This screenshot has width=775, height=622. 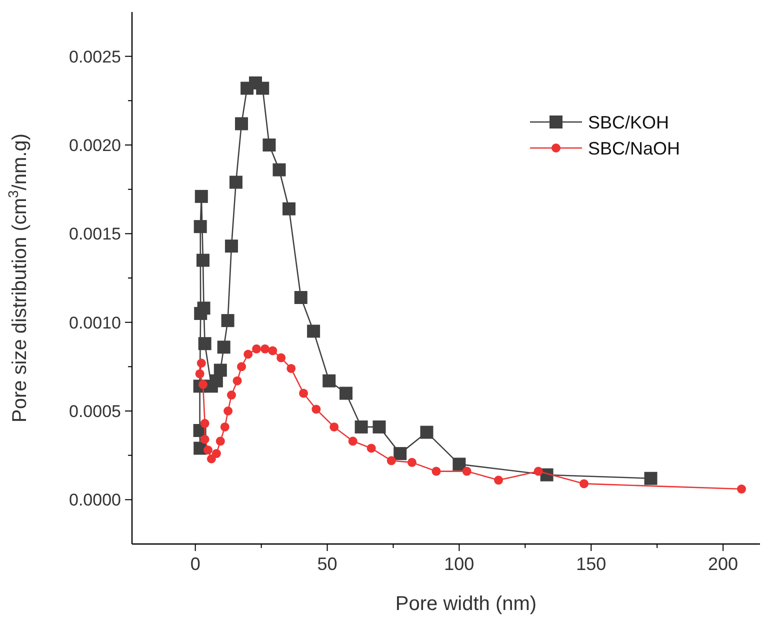 I want to click on x-tick-label: 50, so click(x=327, y=564).